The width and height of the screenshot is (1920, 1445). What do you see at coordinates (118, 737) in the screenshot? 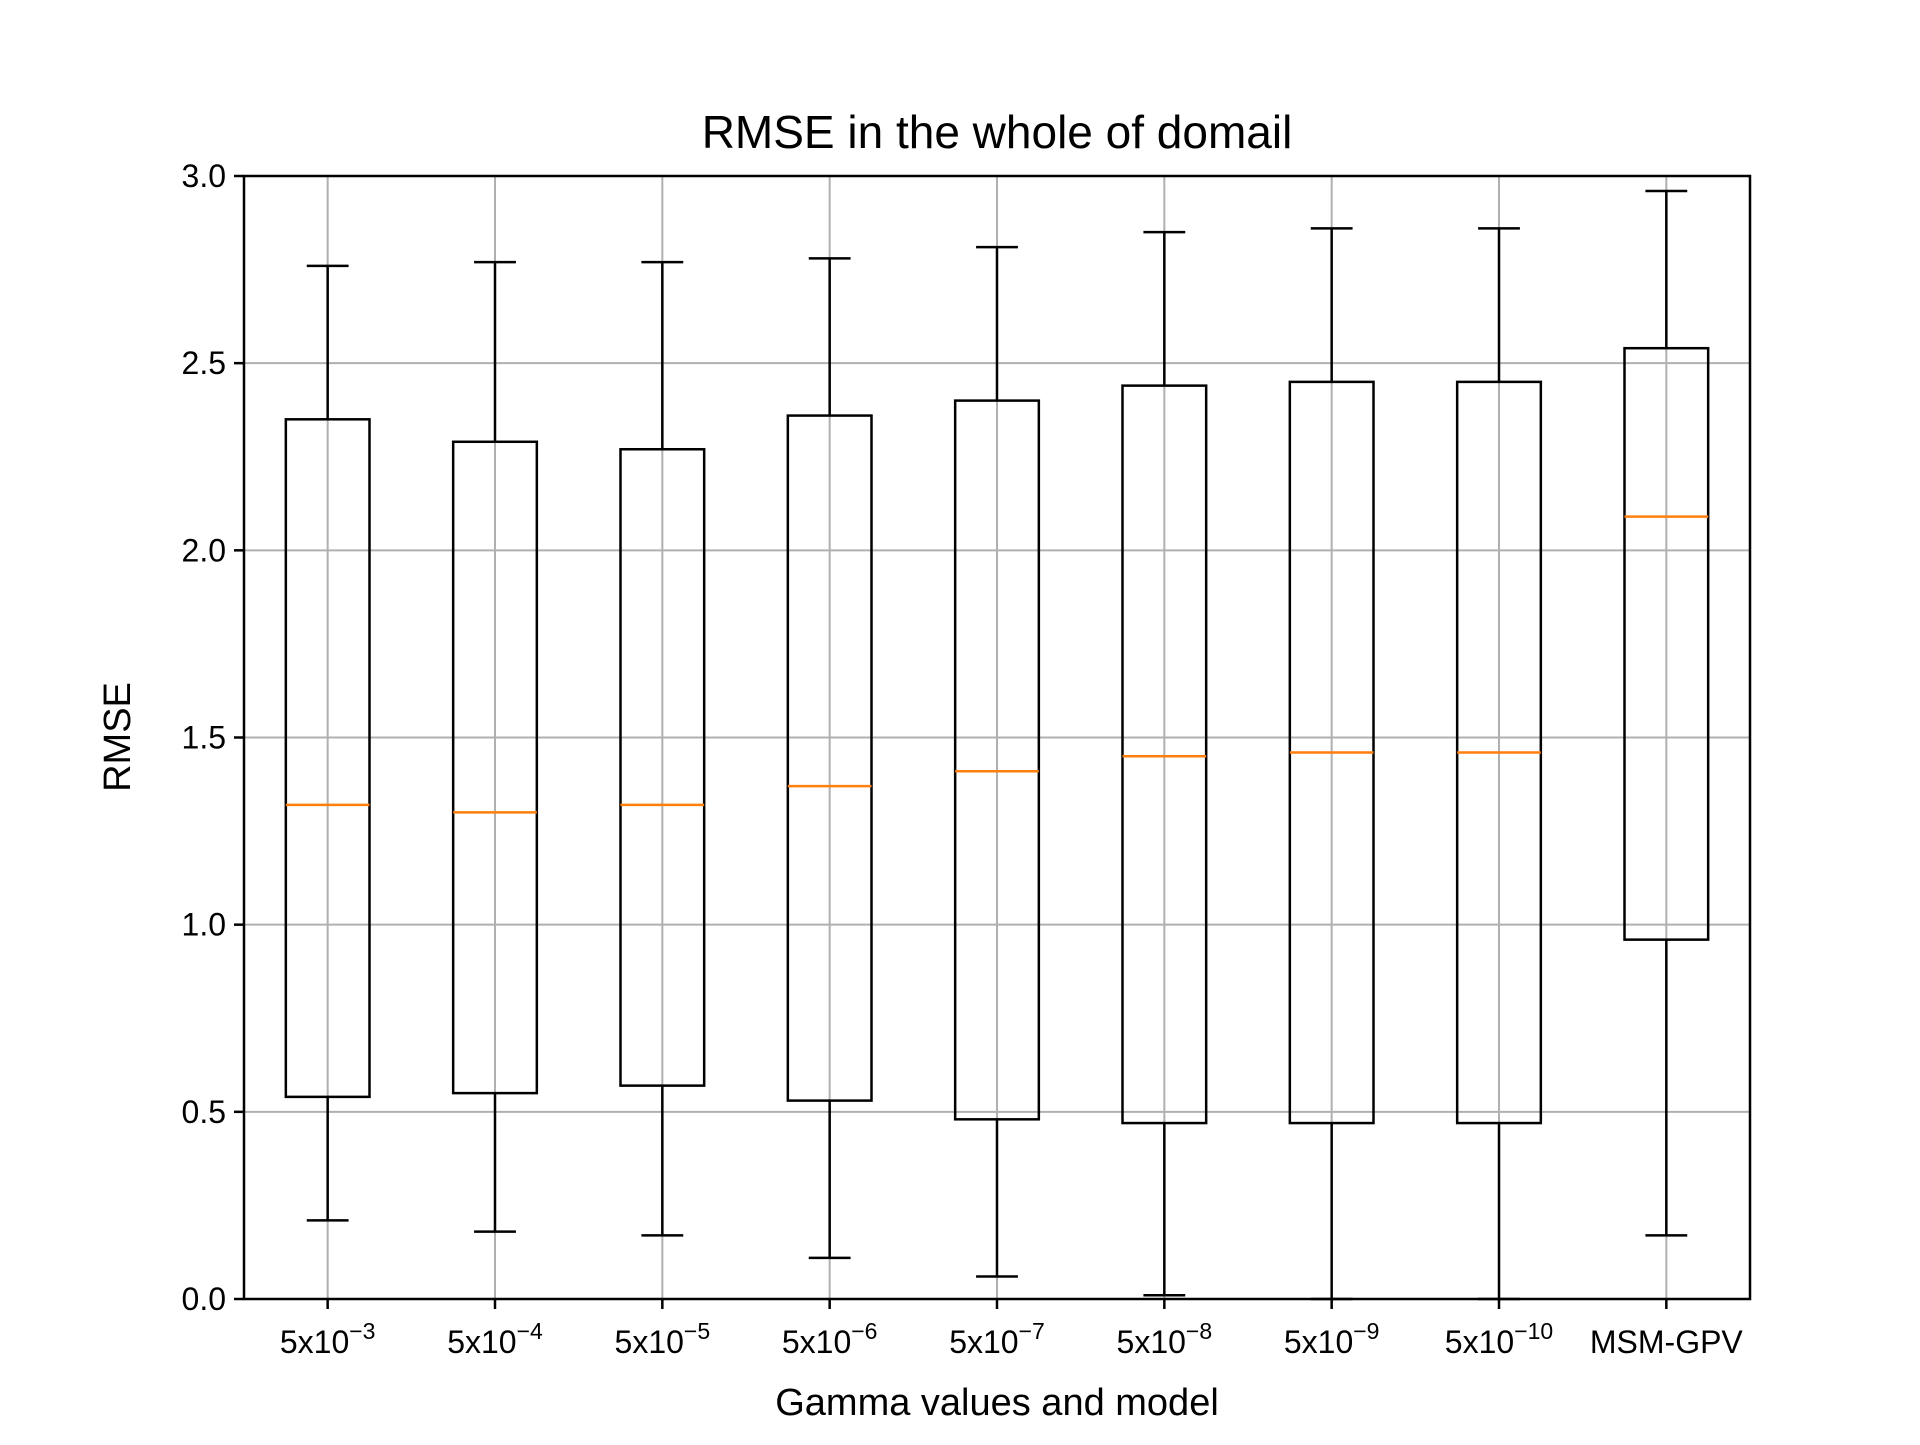
I see `y-axis-label: RMSE` at bounding box center [118, 737].